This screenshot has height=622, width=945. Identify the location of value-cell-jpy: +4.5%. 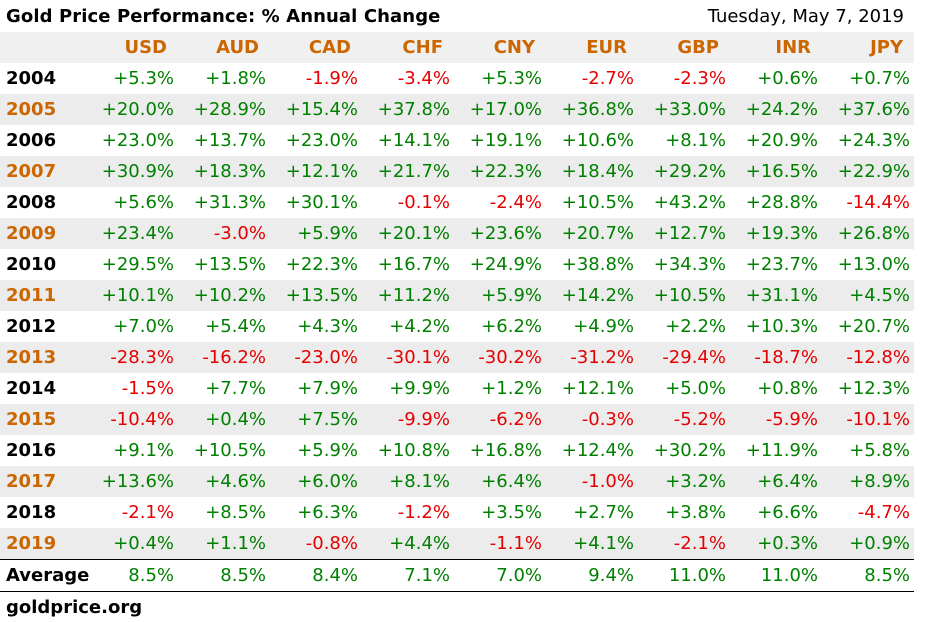
(868, 295).